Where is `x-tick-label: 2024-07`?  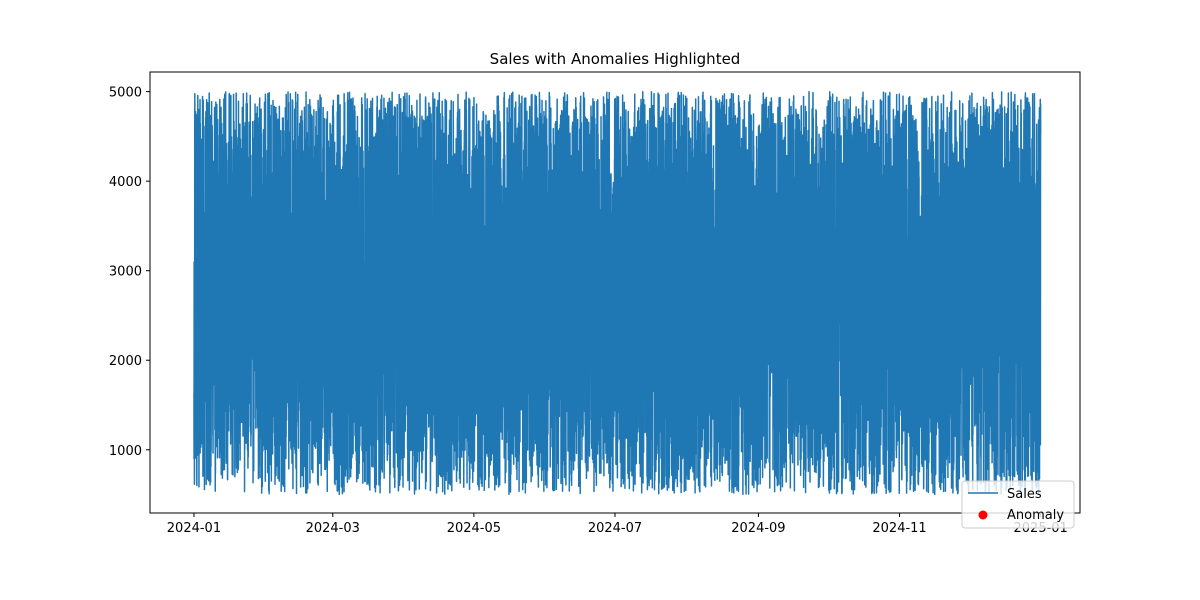 x-tick-label: 2024-07 is located at coordinates (615, 528).